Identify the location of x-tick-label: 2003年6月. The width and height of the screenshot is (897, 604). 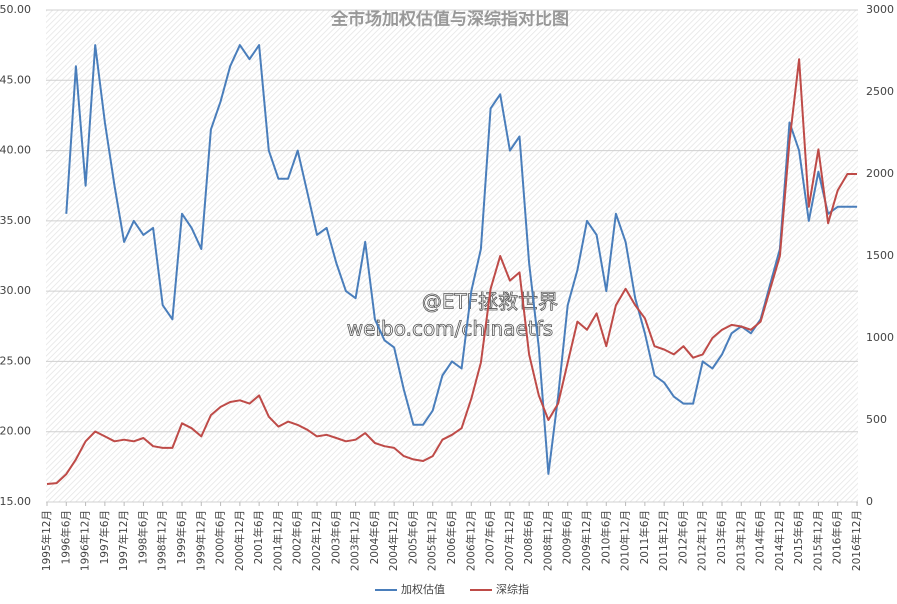
(335, 537).